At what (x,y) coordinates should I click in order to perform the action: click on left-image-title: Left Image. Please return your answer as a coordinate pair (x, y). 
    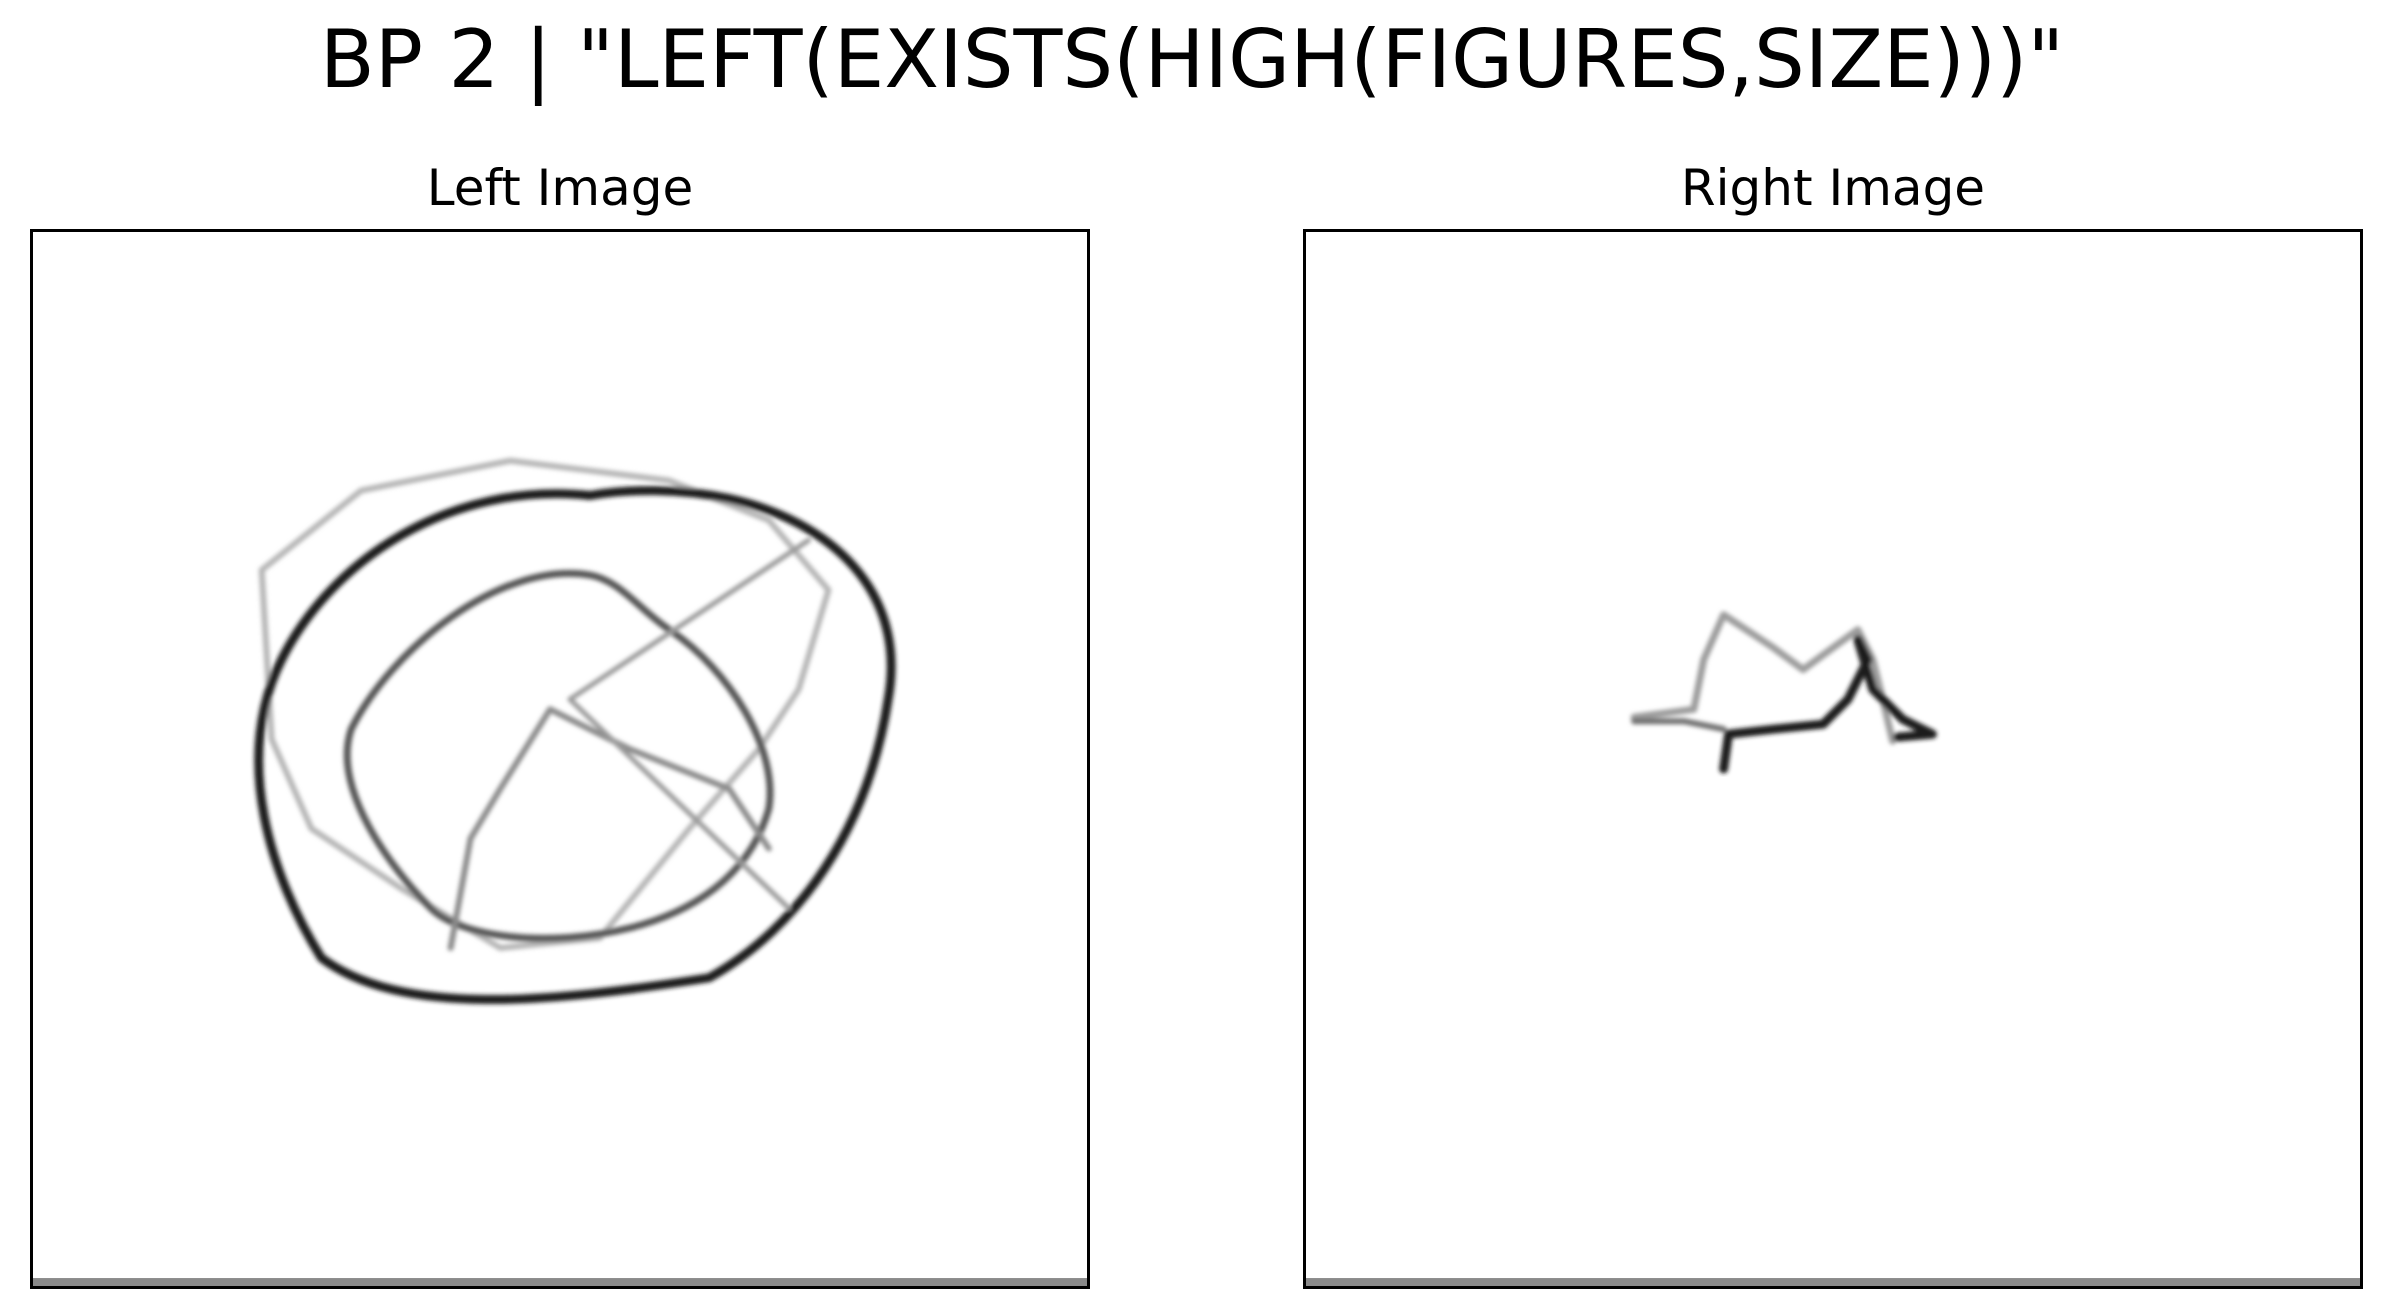
    Looking at the image, I should click on (560, 188).